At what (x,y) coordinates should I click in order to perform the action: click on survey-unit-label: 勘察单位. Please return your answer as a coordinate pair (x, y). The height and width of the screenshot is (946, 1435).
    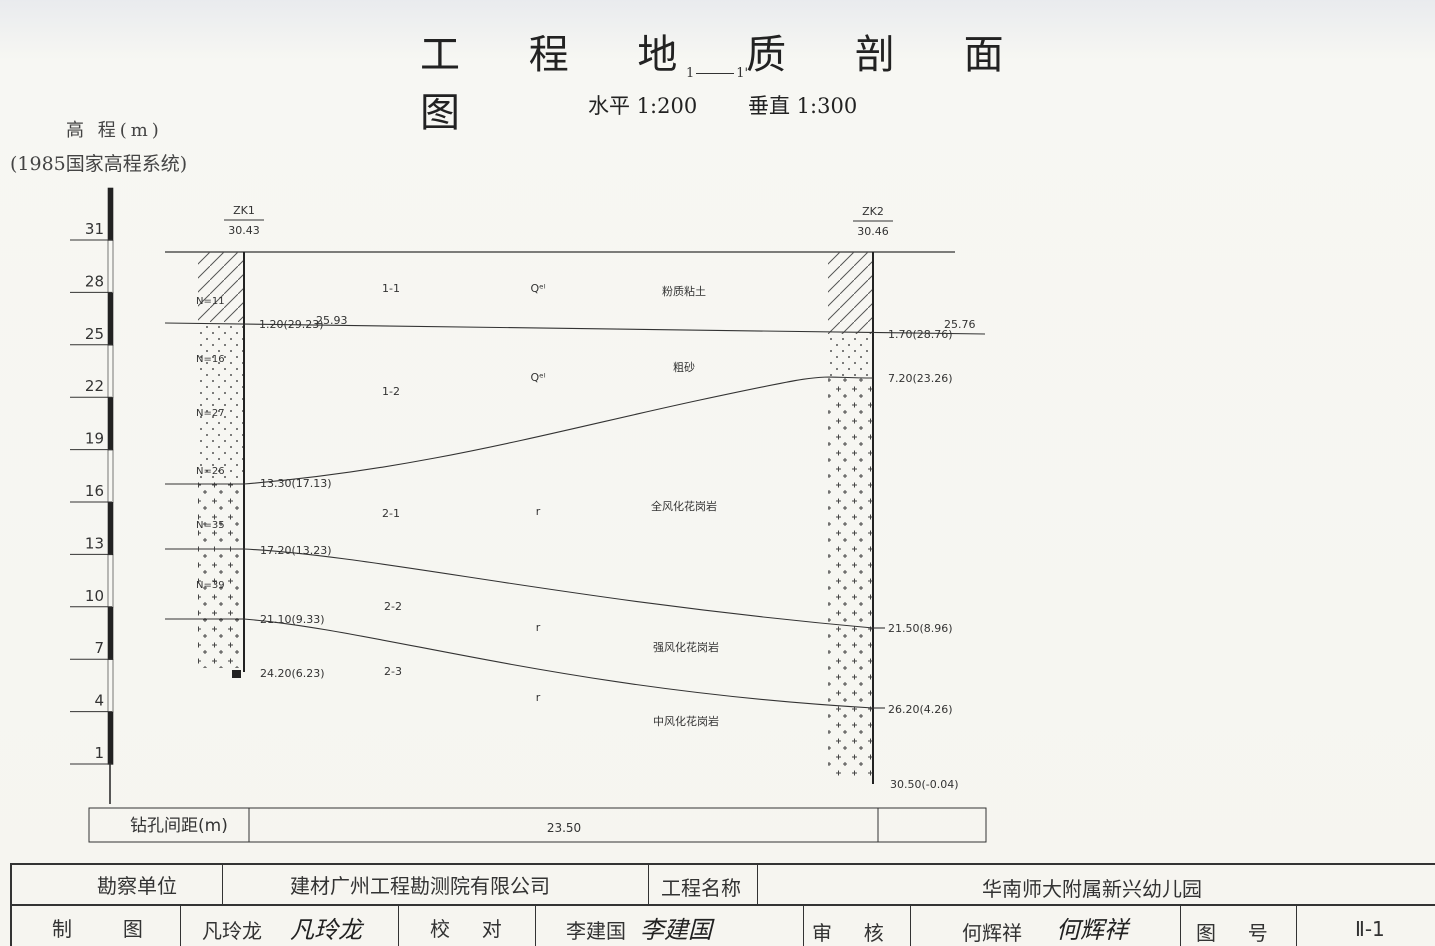
    Looking at the image, I should click on (137, 886).